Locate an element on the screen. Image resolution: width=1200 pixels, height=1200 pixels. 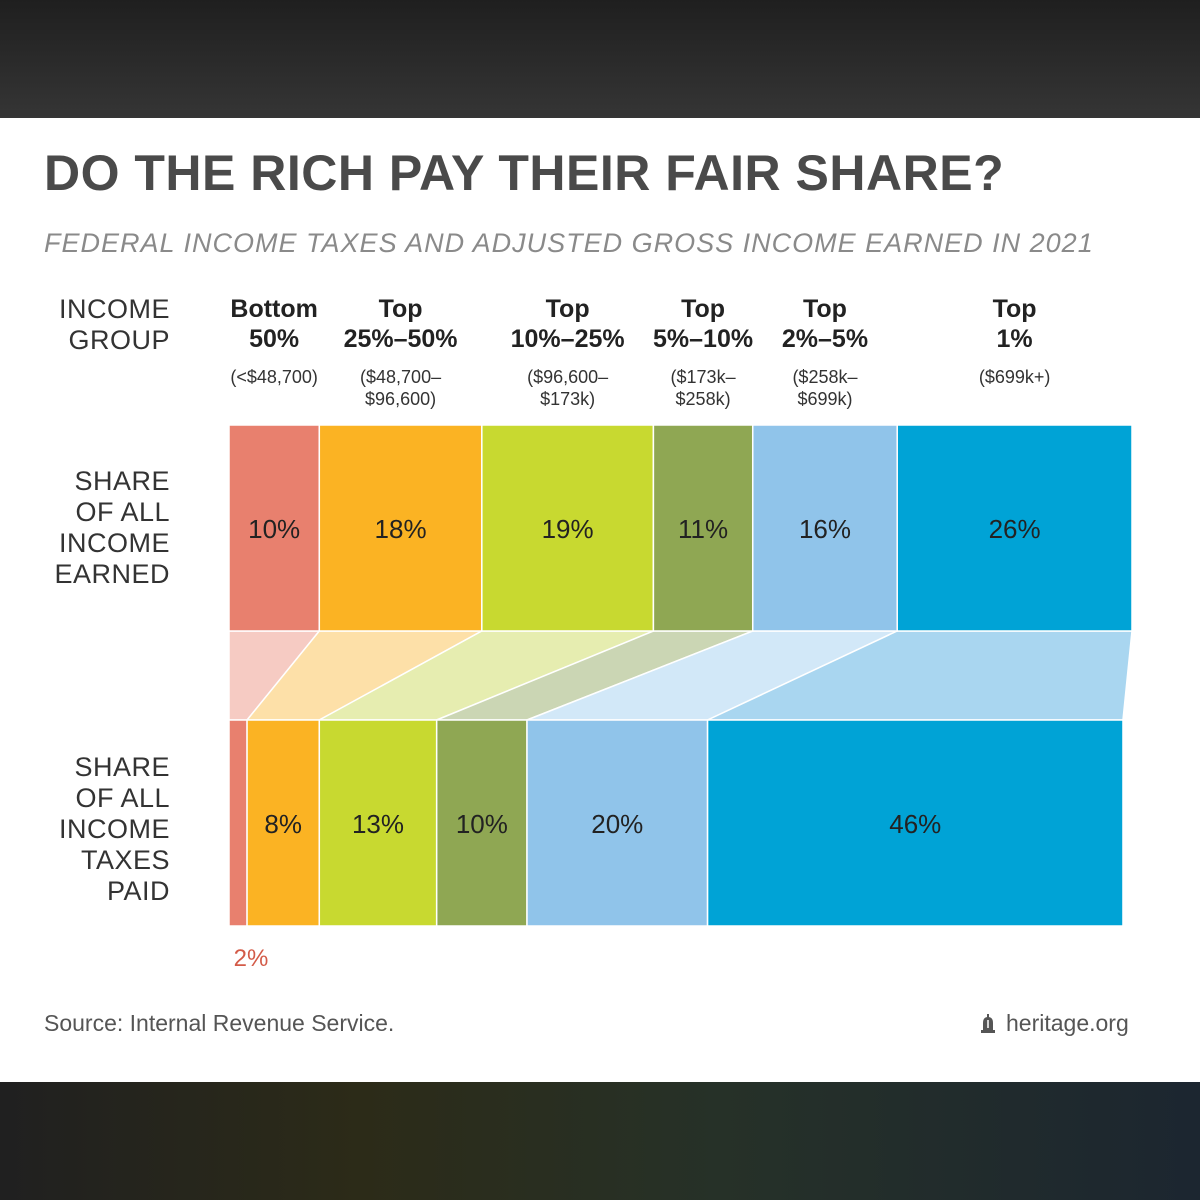
group-range-3: ($173k– $258k) is located at coordinates (703, 388).